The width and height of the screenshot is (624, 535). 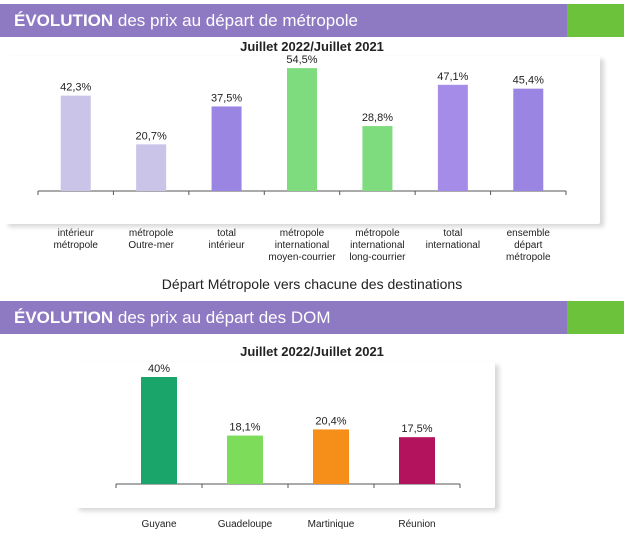 What do you see at coordinates (244, 428) in the screenshot?
I see `bar-value-label: 18,1%` at bounding box center [244, 428].